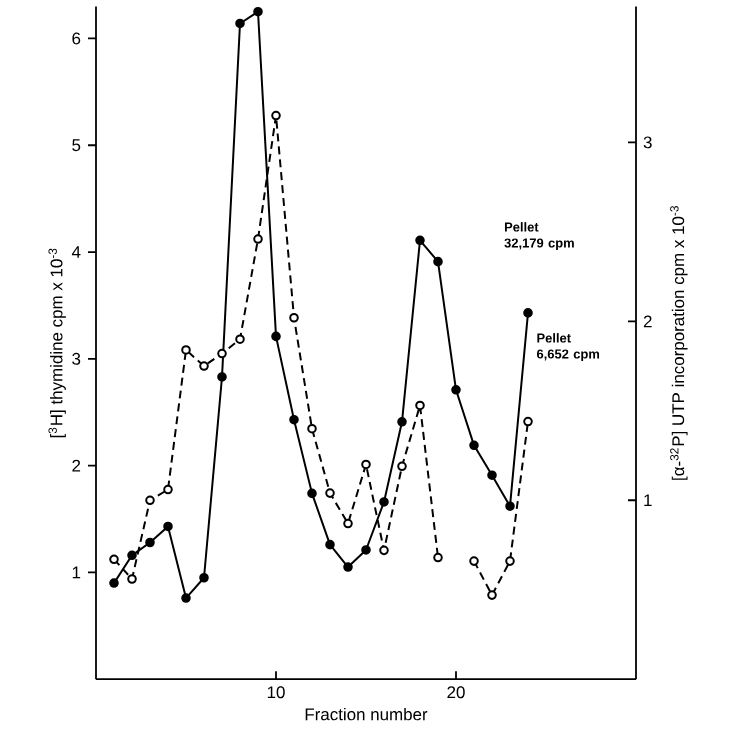 The width and height of the screenshot is (732, 732). I want to click on x-tick-label: 10, so click(276, 692).